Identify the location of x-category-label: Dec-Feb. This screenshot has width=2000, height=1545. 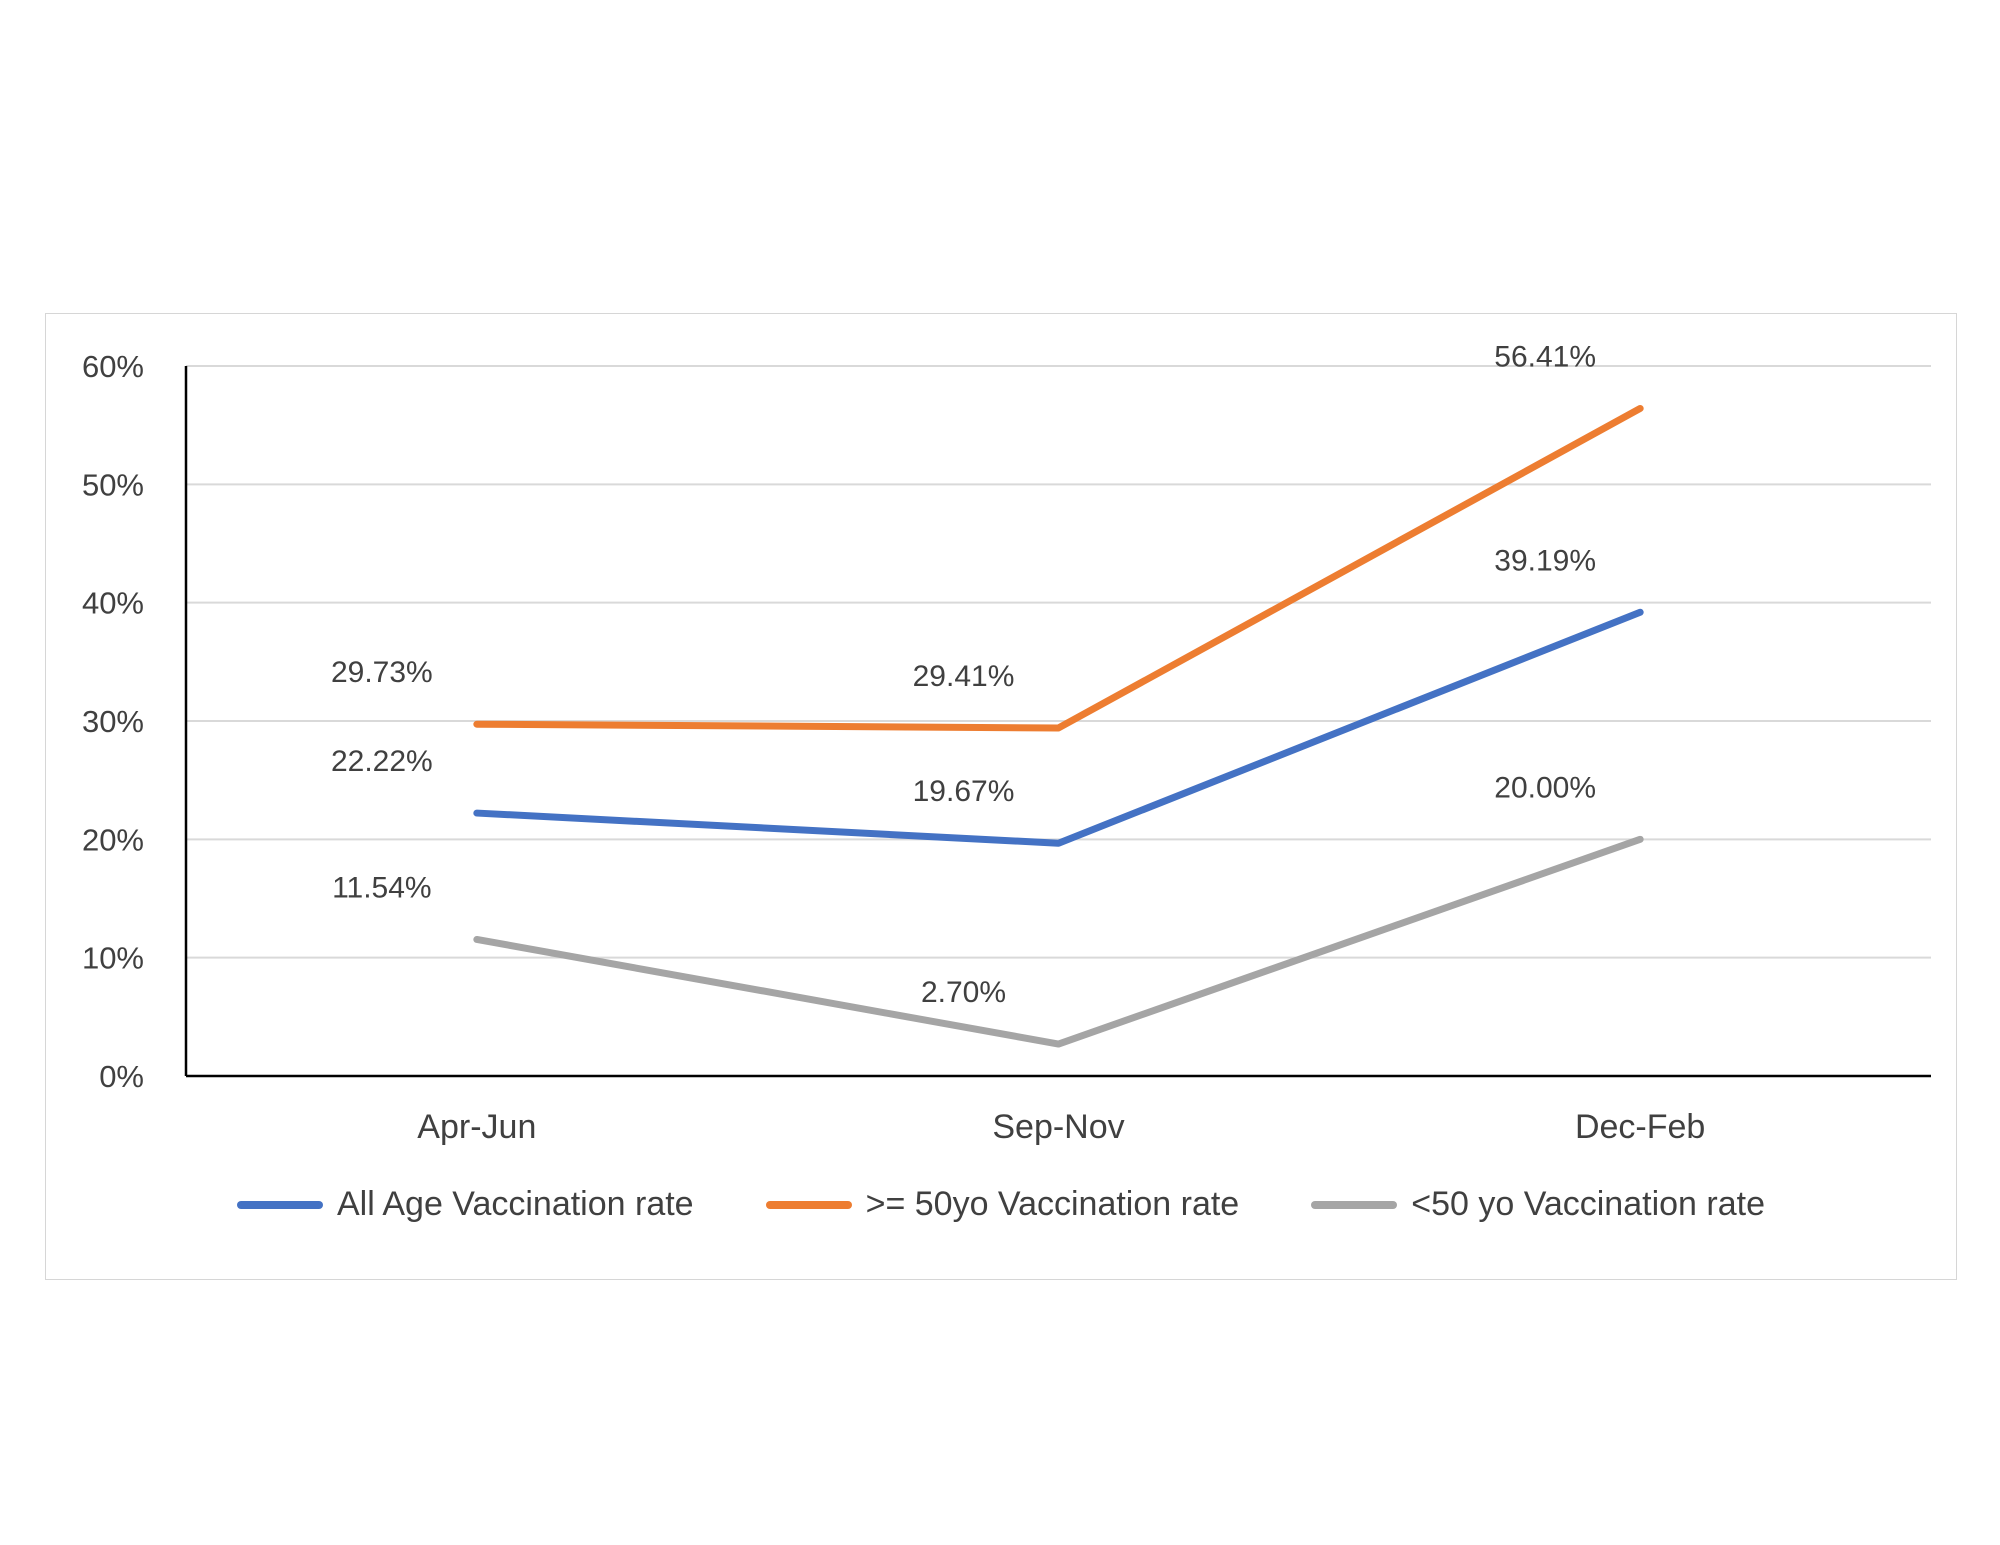
(1640, 1127).